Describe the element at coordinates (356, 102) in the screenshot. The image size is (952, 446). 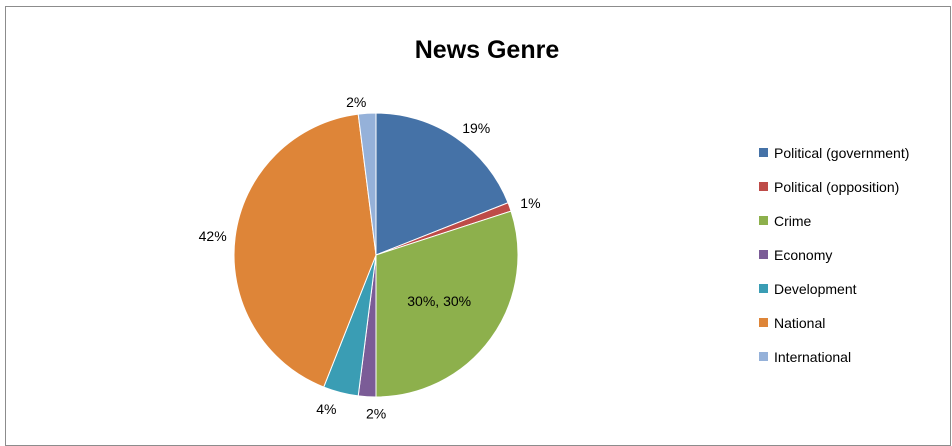
I see `data-label-international: 2%` at that location.